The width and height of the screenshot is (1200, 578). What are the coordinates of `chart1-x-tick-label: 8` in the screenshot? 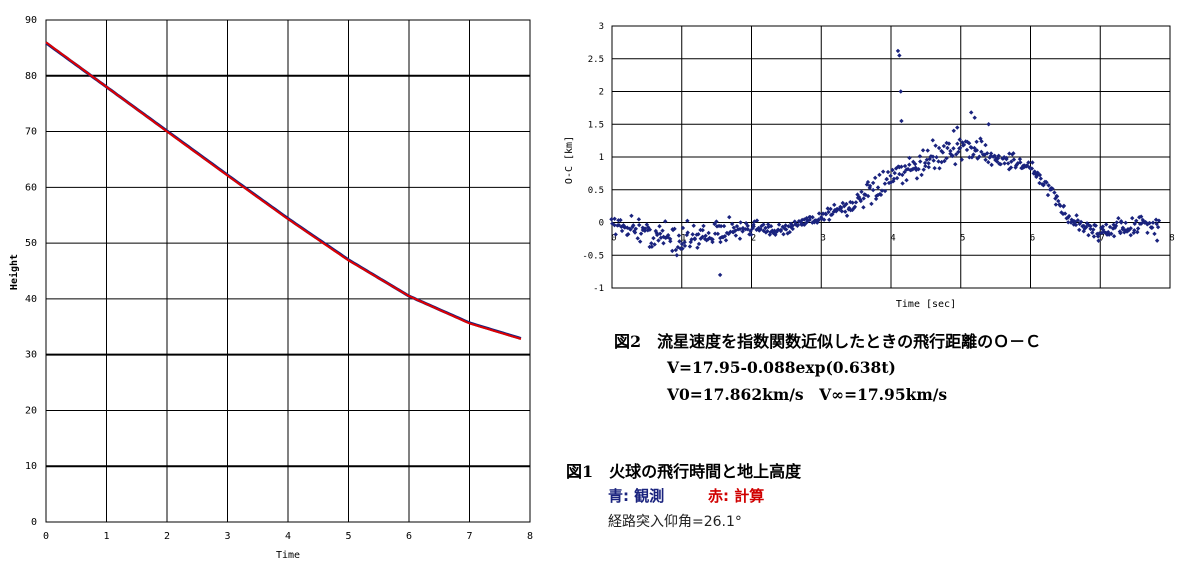 It's located at (530, 536).